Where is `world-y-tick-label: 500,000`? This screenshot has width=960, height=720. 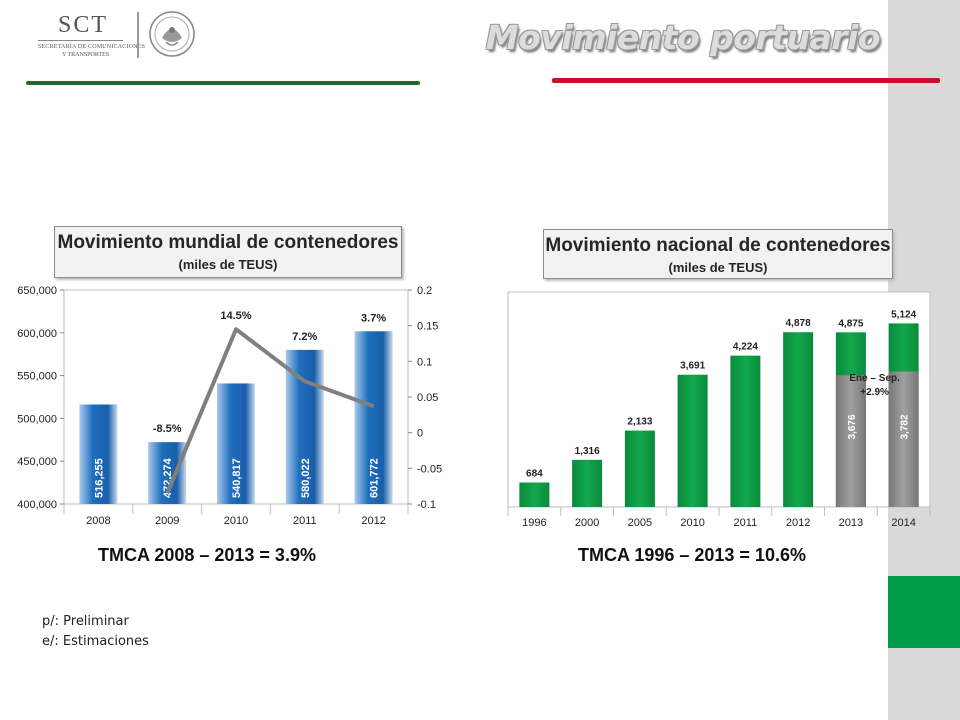
world-y-tick-label: 500,000 is located at coordinates (37, 419).